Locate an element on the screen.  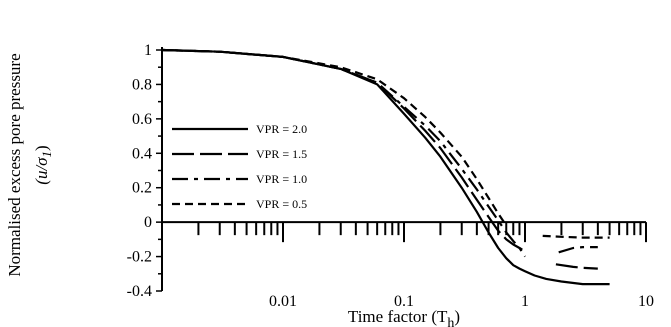
y-tick-label: 0.8 is located at coordinates (142, 84).